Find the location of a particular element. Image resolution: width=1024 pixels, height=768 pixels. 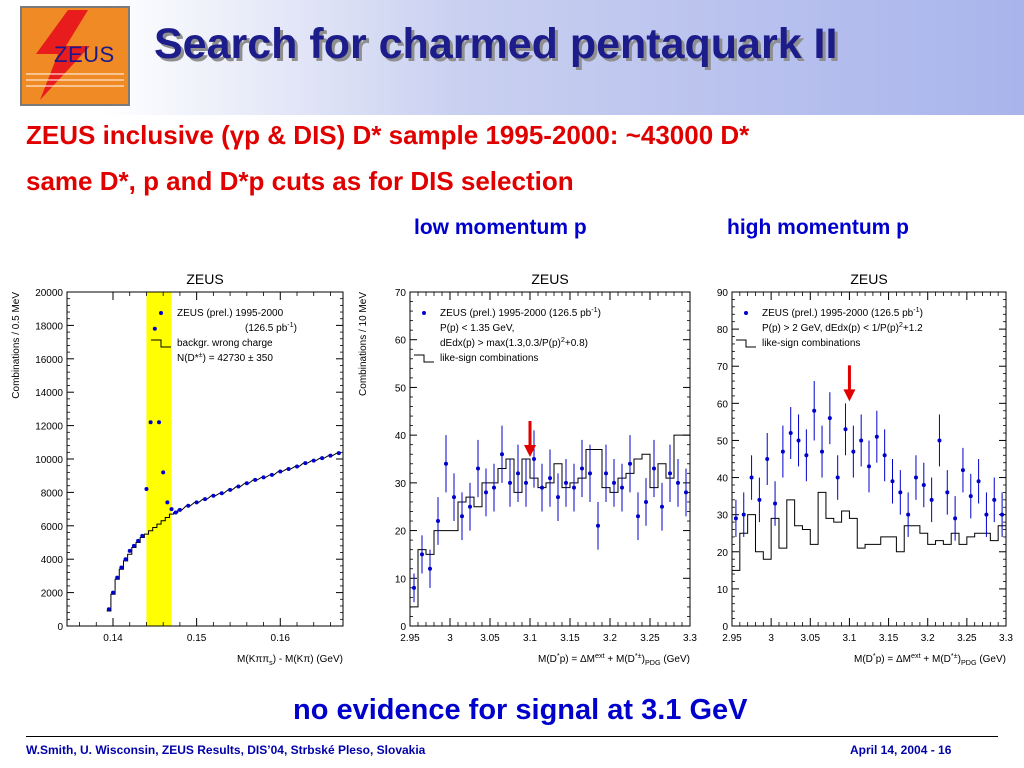

y-tick-label: 50 is located at coordinates (401, 388).